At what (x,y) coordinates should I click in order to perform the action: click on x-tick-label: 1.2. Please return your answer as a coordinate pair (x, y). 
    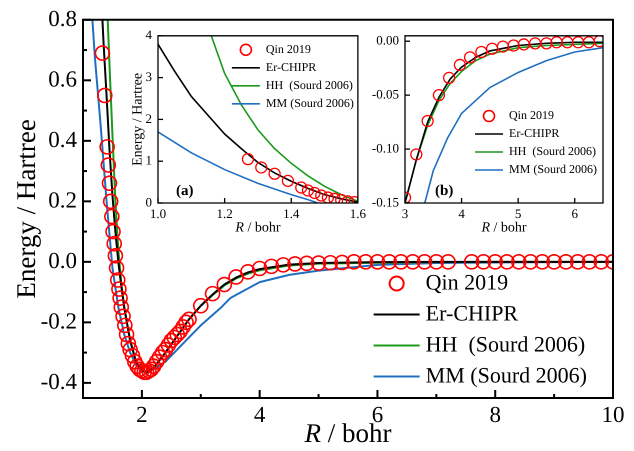
    Looking at the image, I should click on (224, 214).